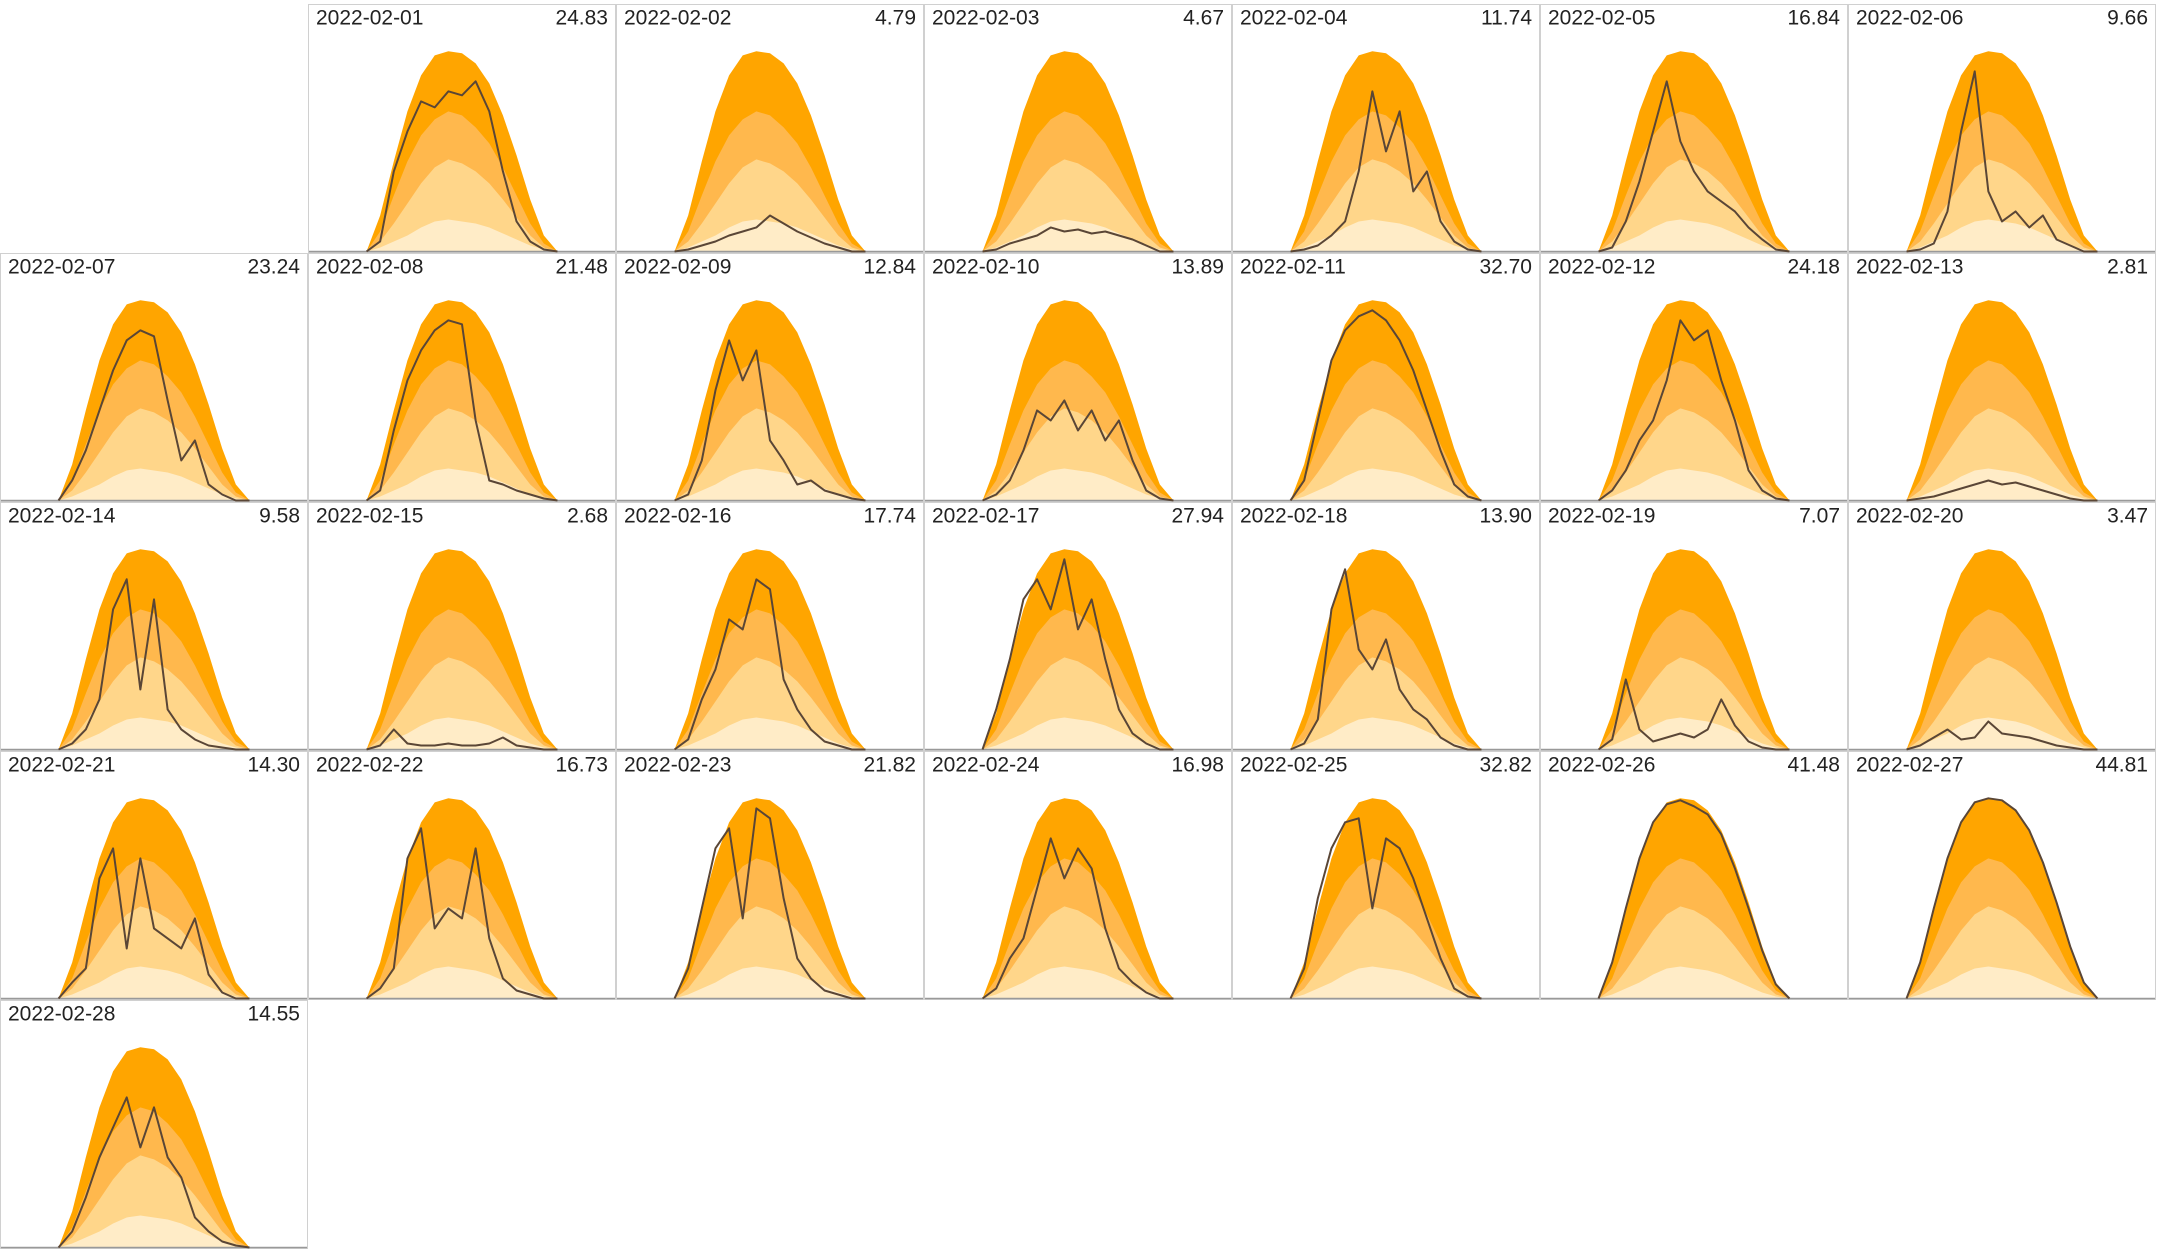 The width and height of the screenshot is (2157, 1255). I want to click on day-cell: 2022-02-14 9.58, so click(154, 626).